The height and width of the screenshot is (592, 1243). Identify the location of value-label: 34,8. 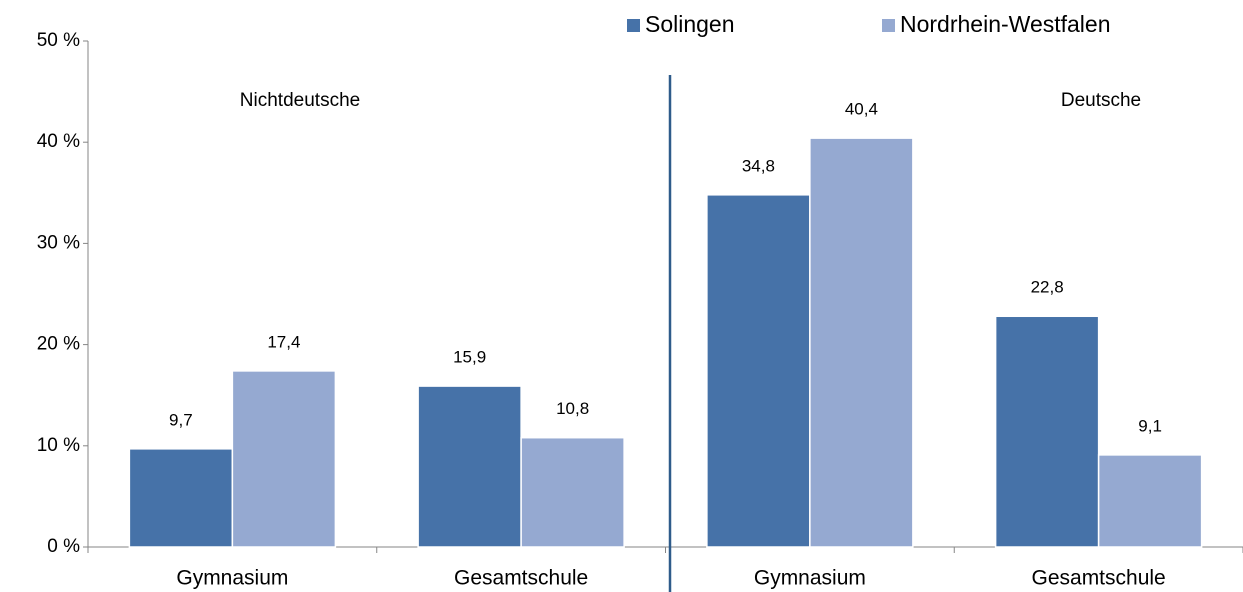
(758, 165).